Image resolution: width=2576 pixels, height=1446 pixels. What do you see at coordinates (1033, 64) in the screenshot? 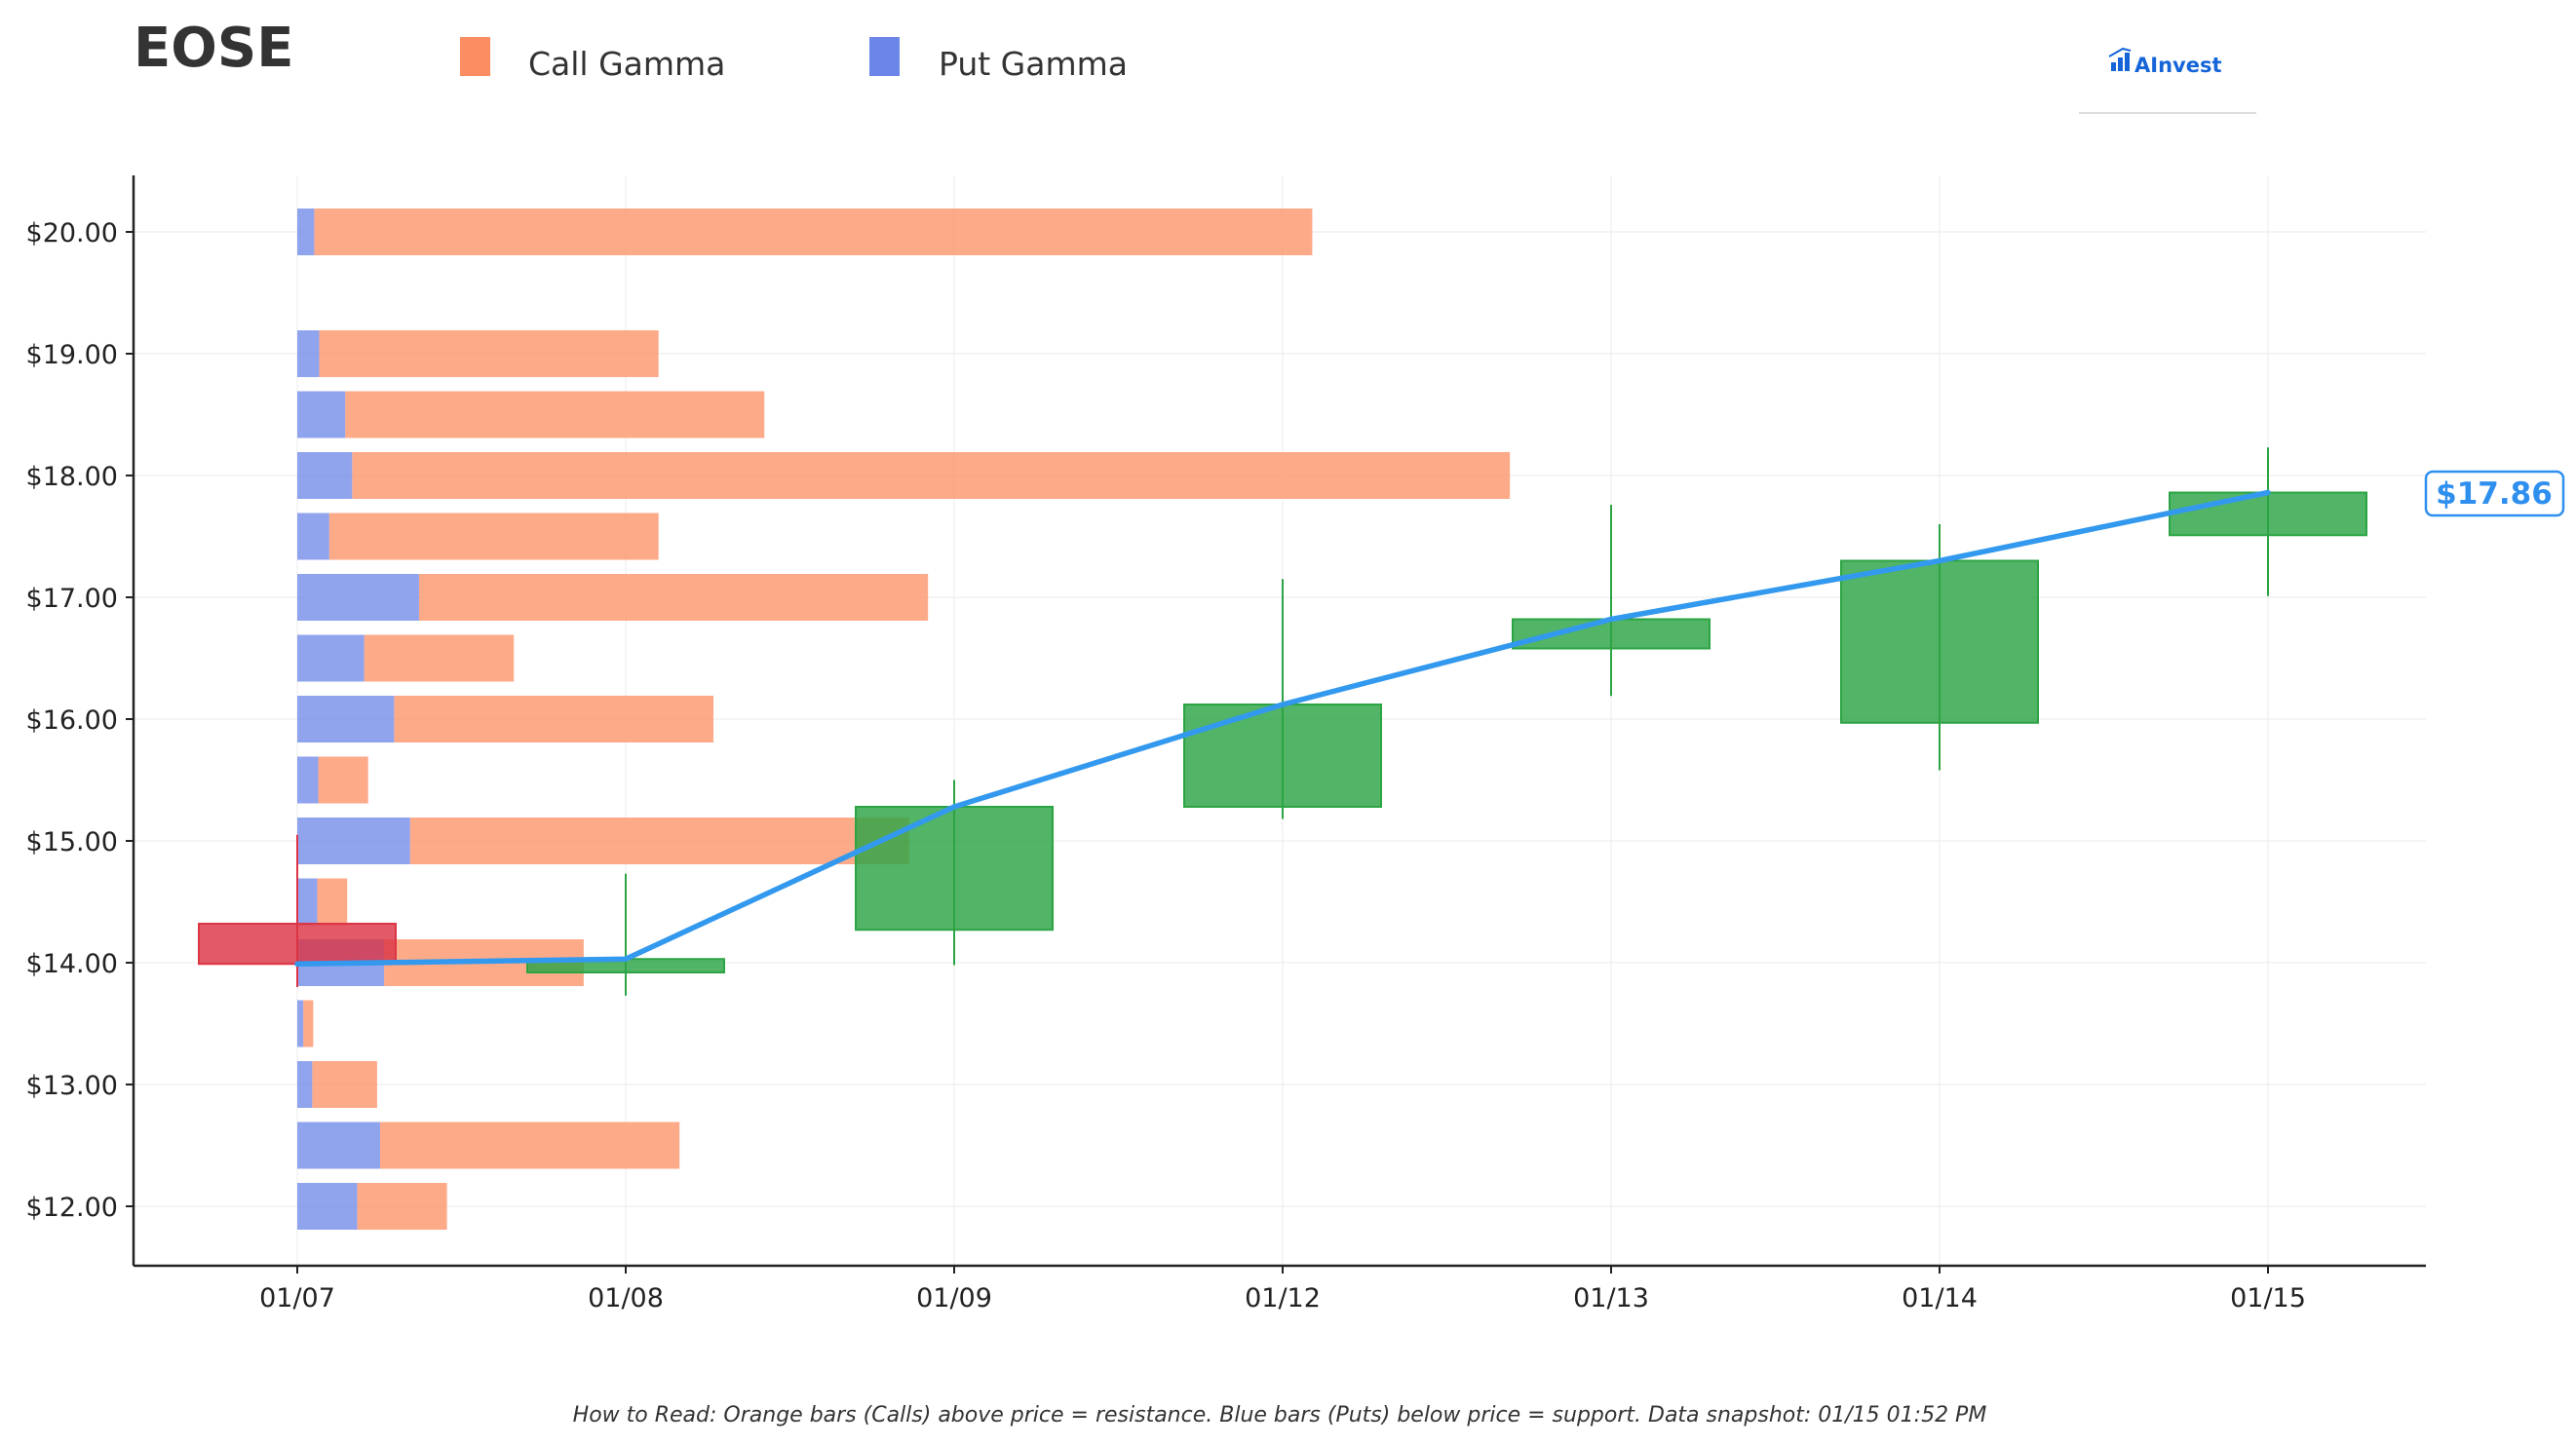
I see `legend-label-put: Put Gamma` at bounding box center [1033, 64].